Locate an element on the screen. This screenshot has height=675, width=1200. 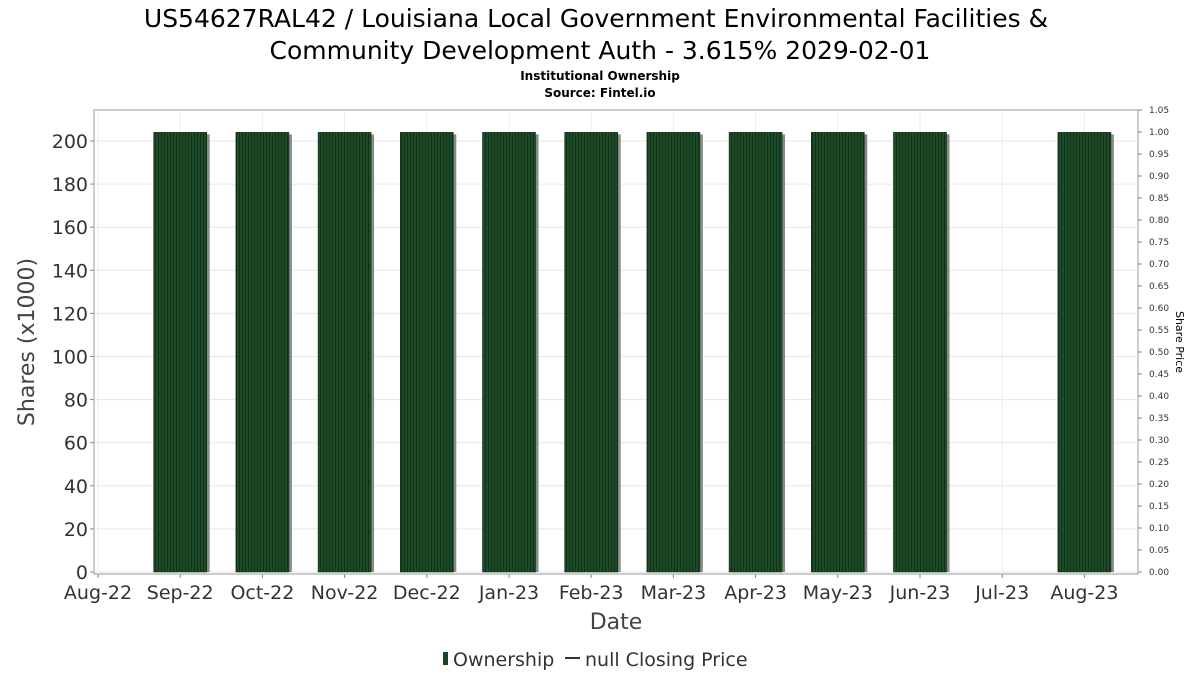
x-tick-label: Mar-23 is located at coordinates (674, 593).